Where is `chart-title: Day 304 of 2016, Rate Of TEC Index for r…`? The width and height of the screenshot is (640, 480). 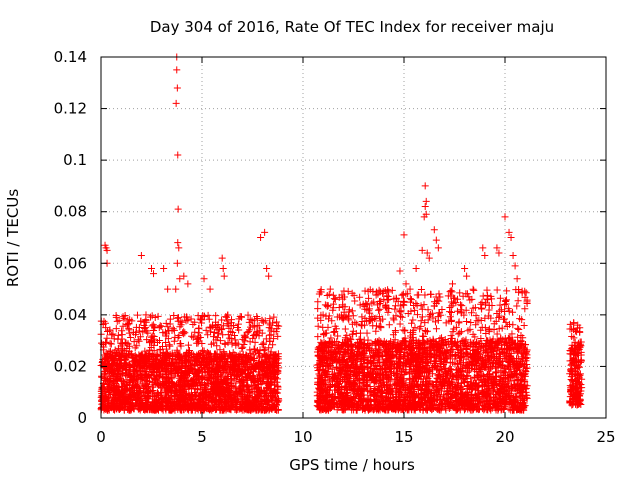
chart-title: Day 304 of 2016, Rate Of TEC Index for r… is located at coordinates (352, 27).